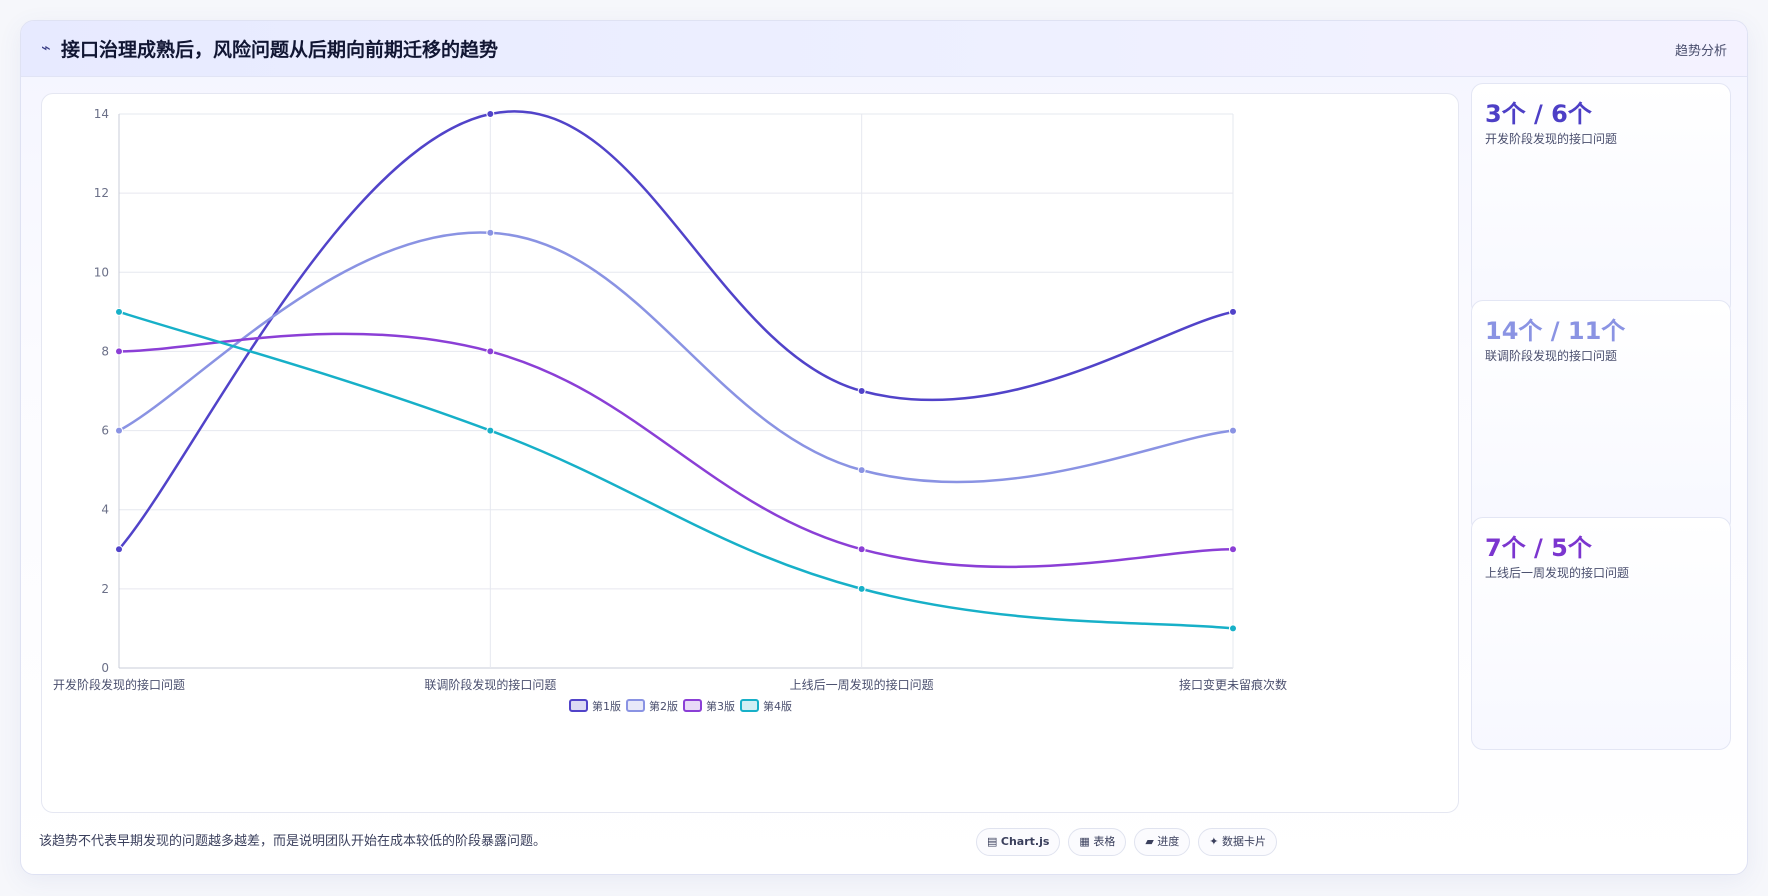 This screenshot has height=896, width=1768. What do you see at coordinates (606, 706) in the screenshot?
I see `legend-label: 第1版` at bounding box center [606, 706].